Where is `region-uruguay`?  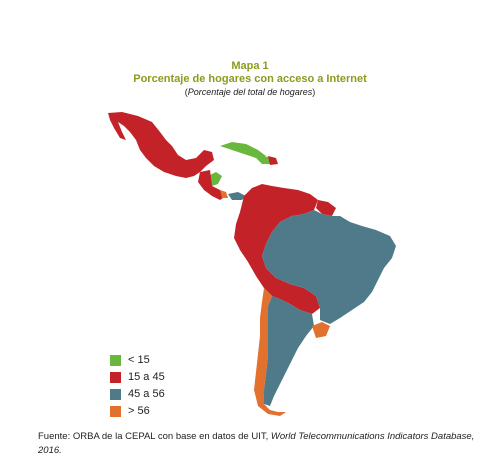
region-uruguay is located at coordinates (321, 330).